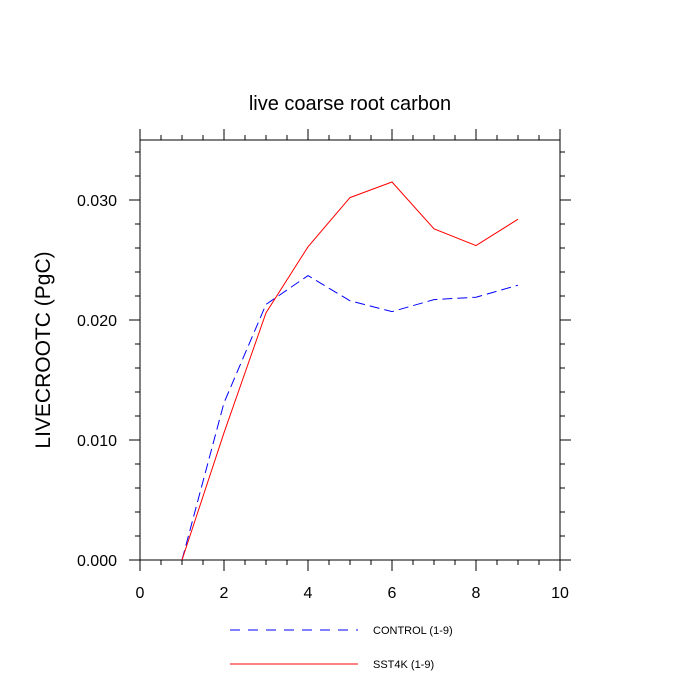 Image resolution: width=700 pixels, height=700 pixels. I want to click on y-tick-label: 0.020, so click(97, 321).